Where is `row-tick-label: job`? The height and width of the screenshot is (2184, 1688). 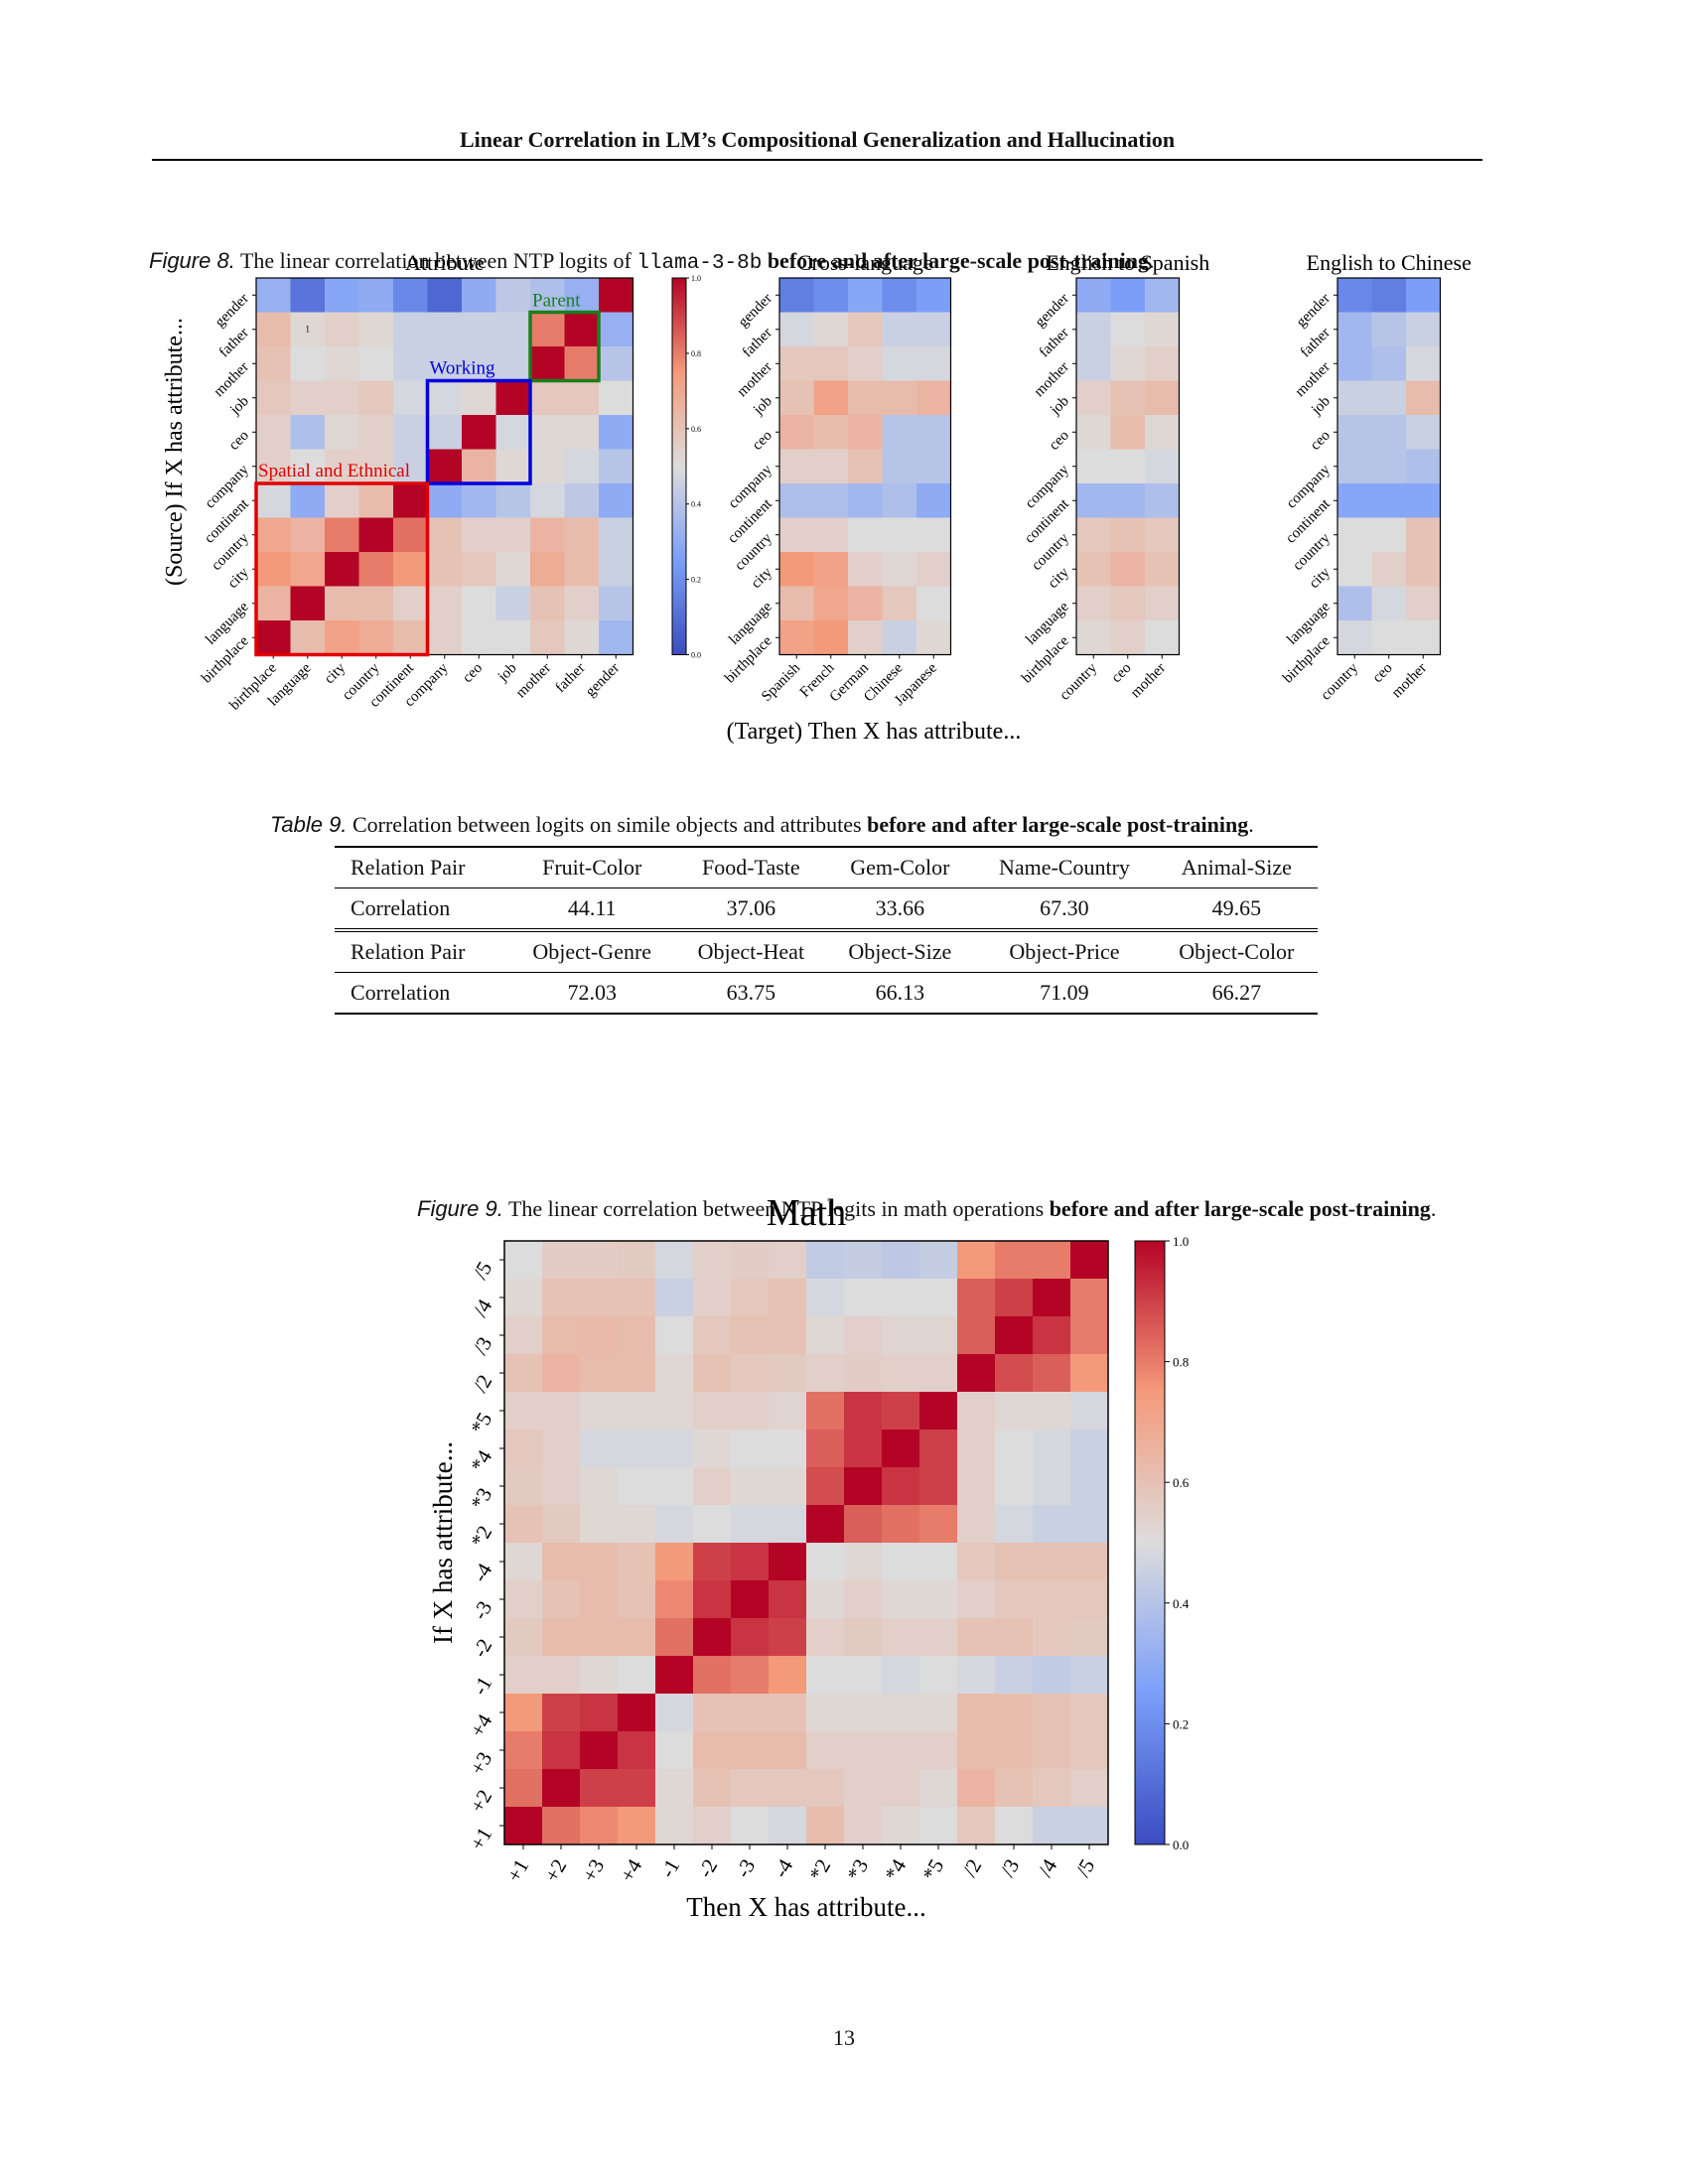
row-tick-label: job is located at coordinates (762, 406).